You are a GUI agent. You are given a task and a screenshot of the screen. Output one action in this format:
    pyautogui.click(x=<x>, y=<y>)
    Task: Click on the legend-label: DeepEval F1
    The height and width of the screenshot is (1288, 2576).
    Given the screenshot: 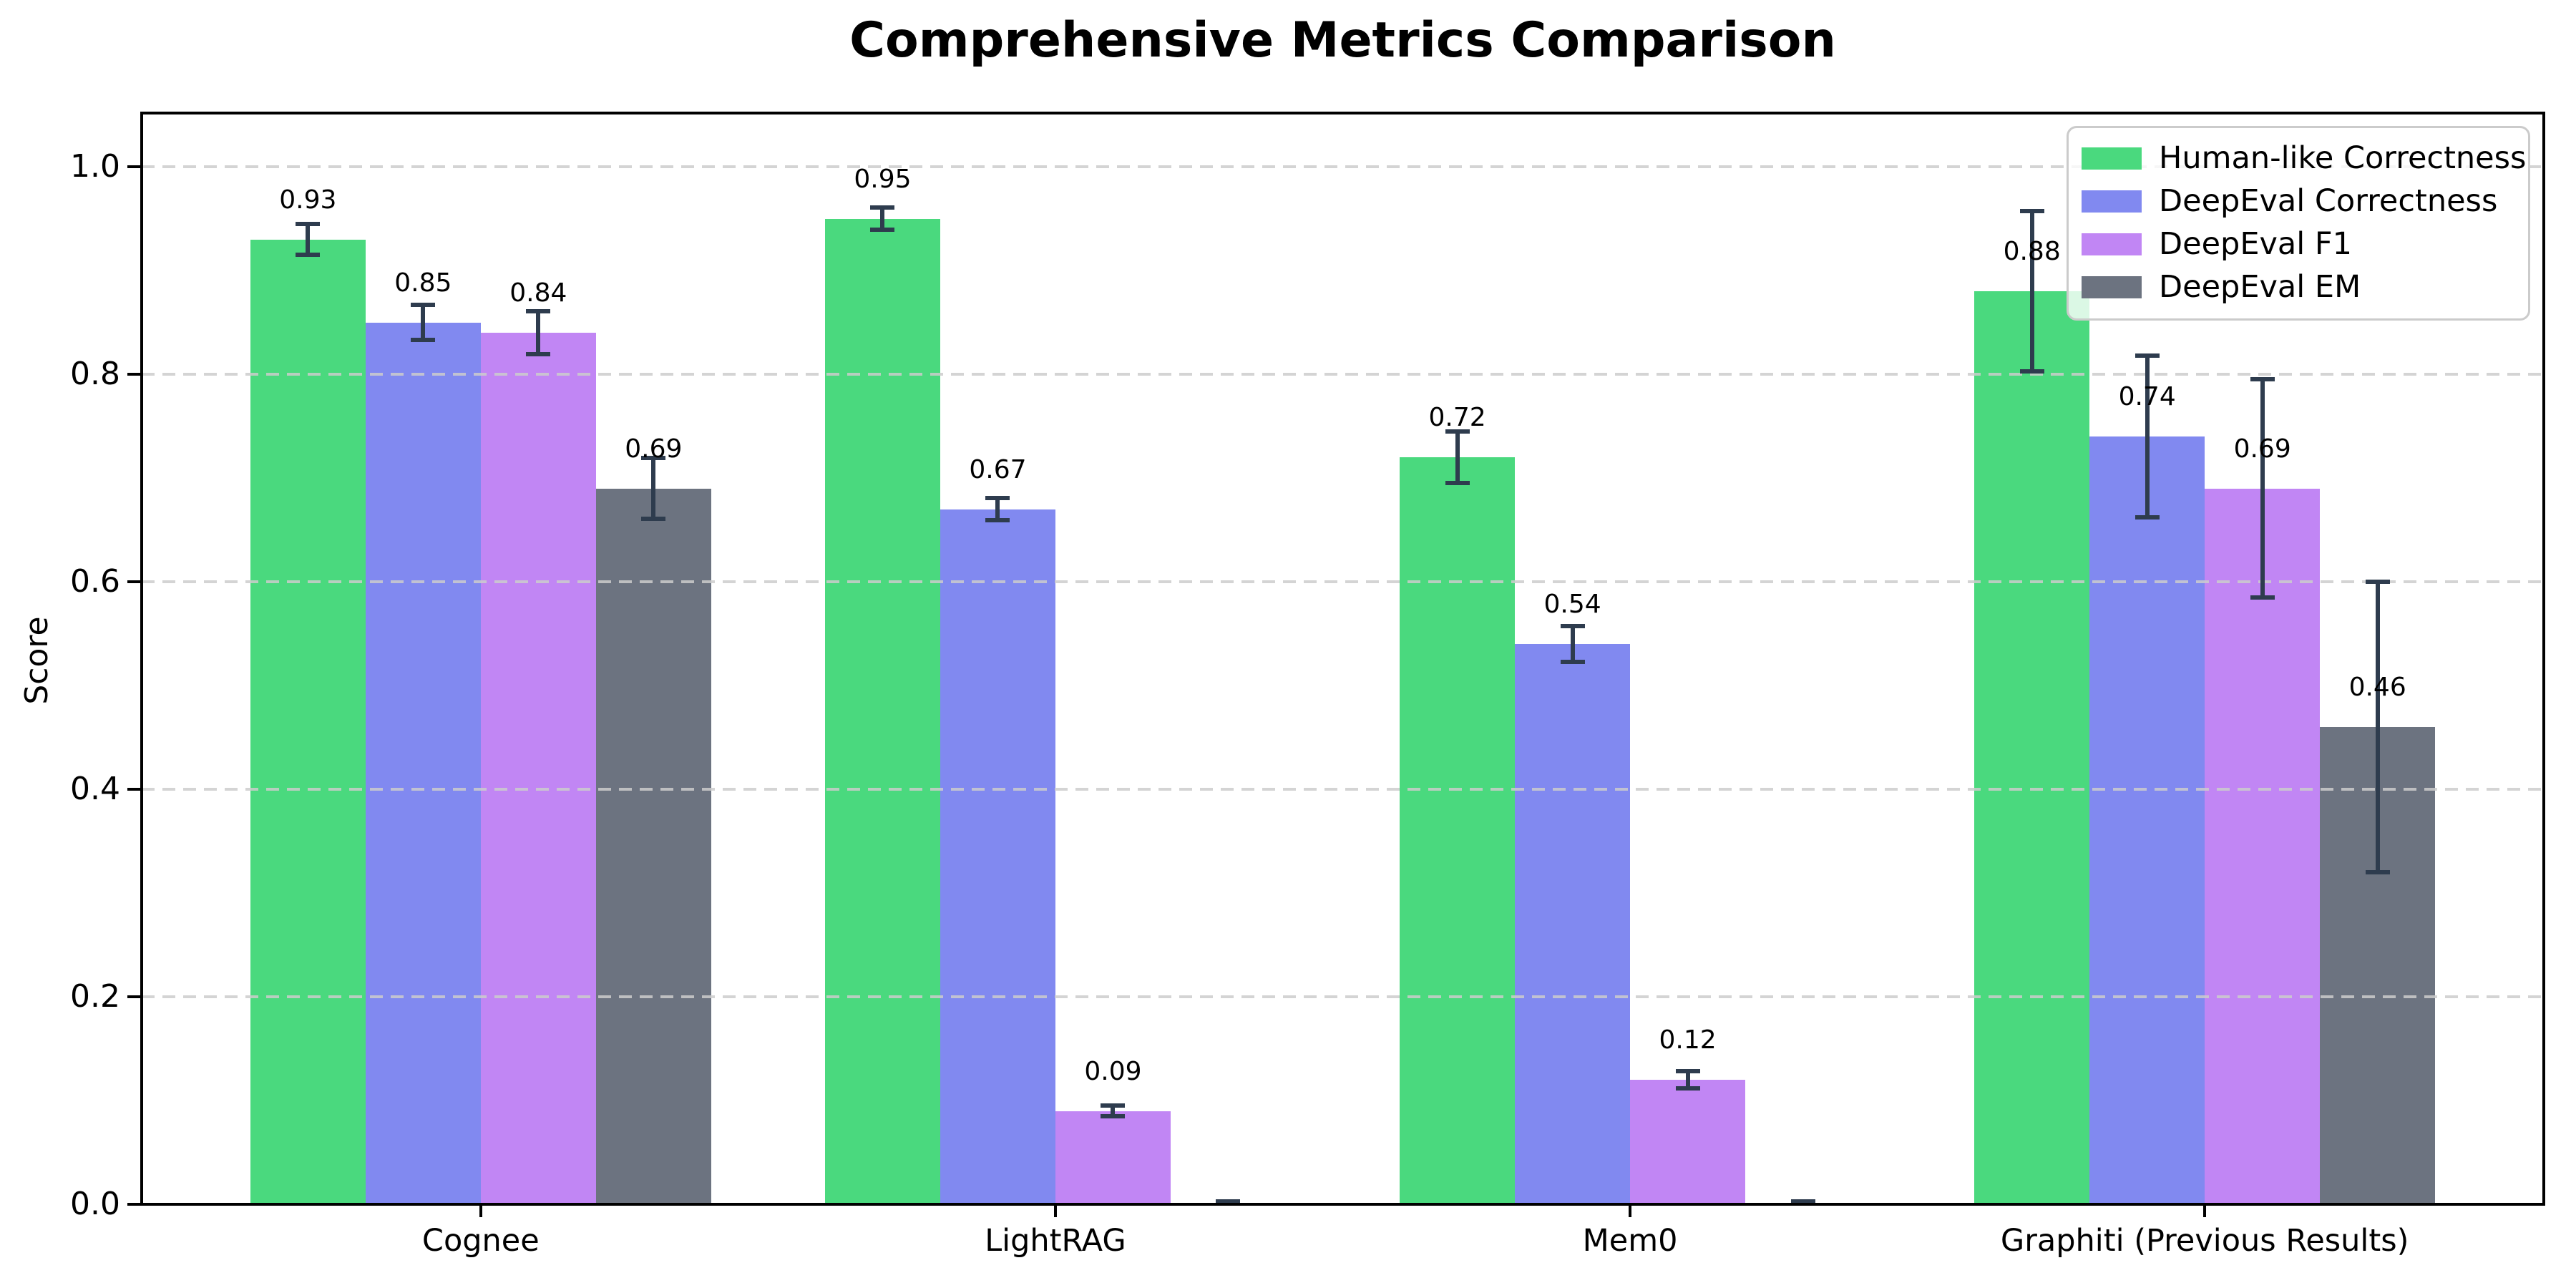 What is the action you would take?
    pyautogui.click(x=2255, y=244)
    